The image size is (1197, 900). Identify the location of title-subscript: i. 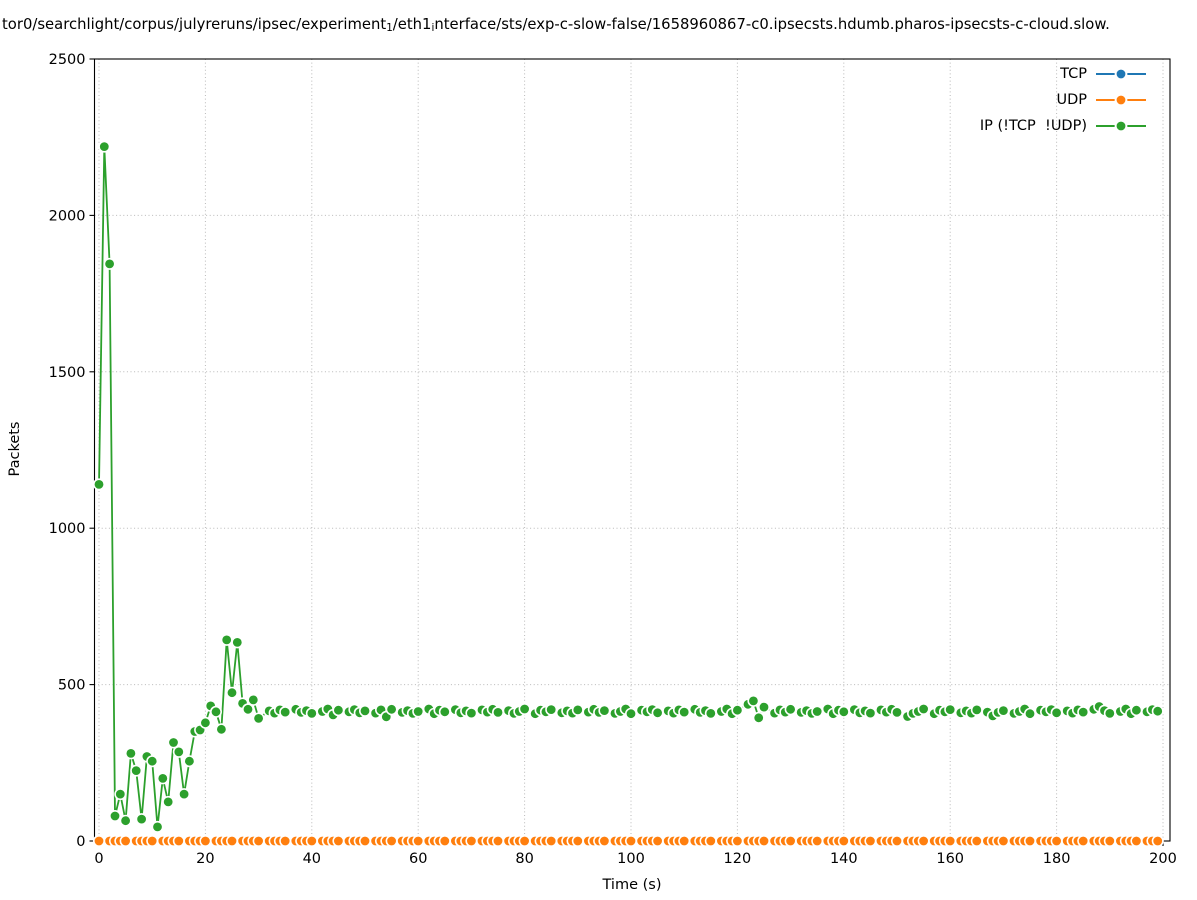
(433, 27).